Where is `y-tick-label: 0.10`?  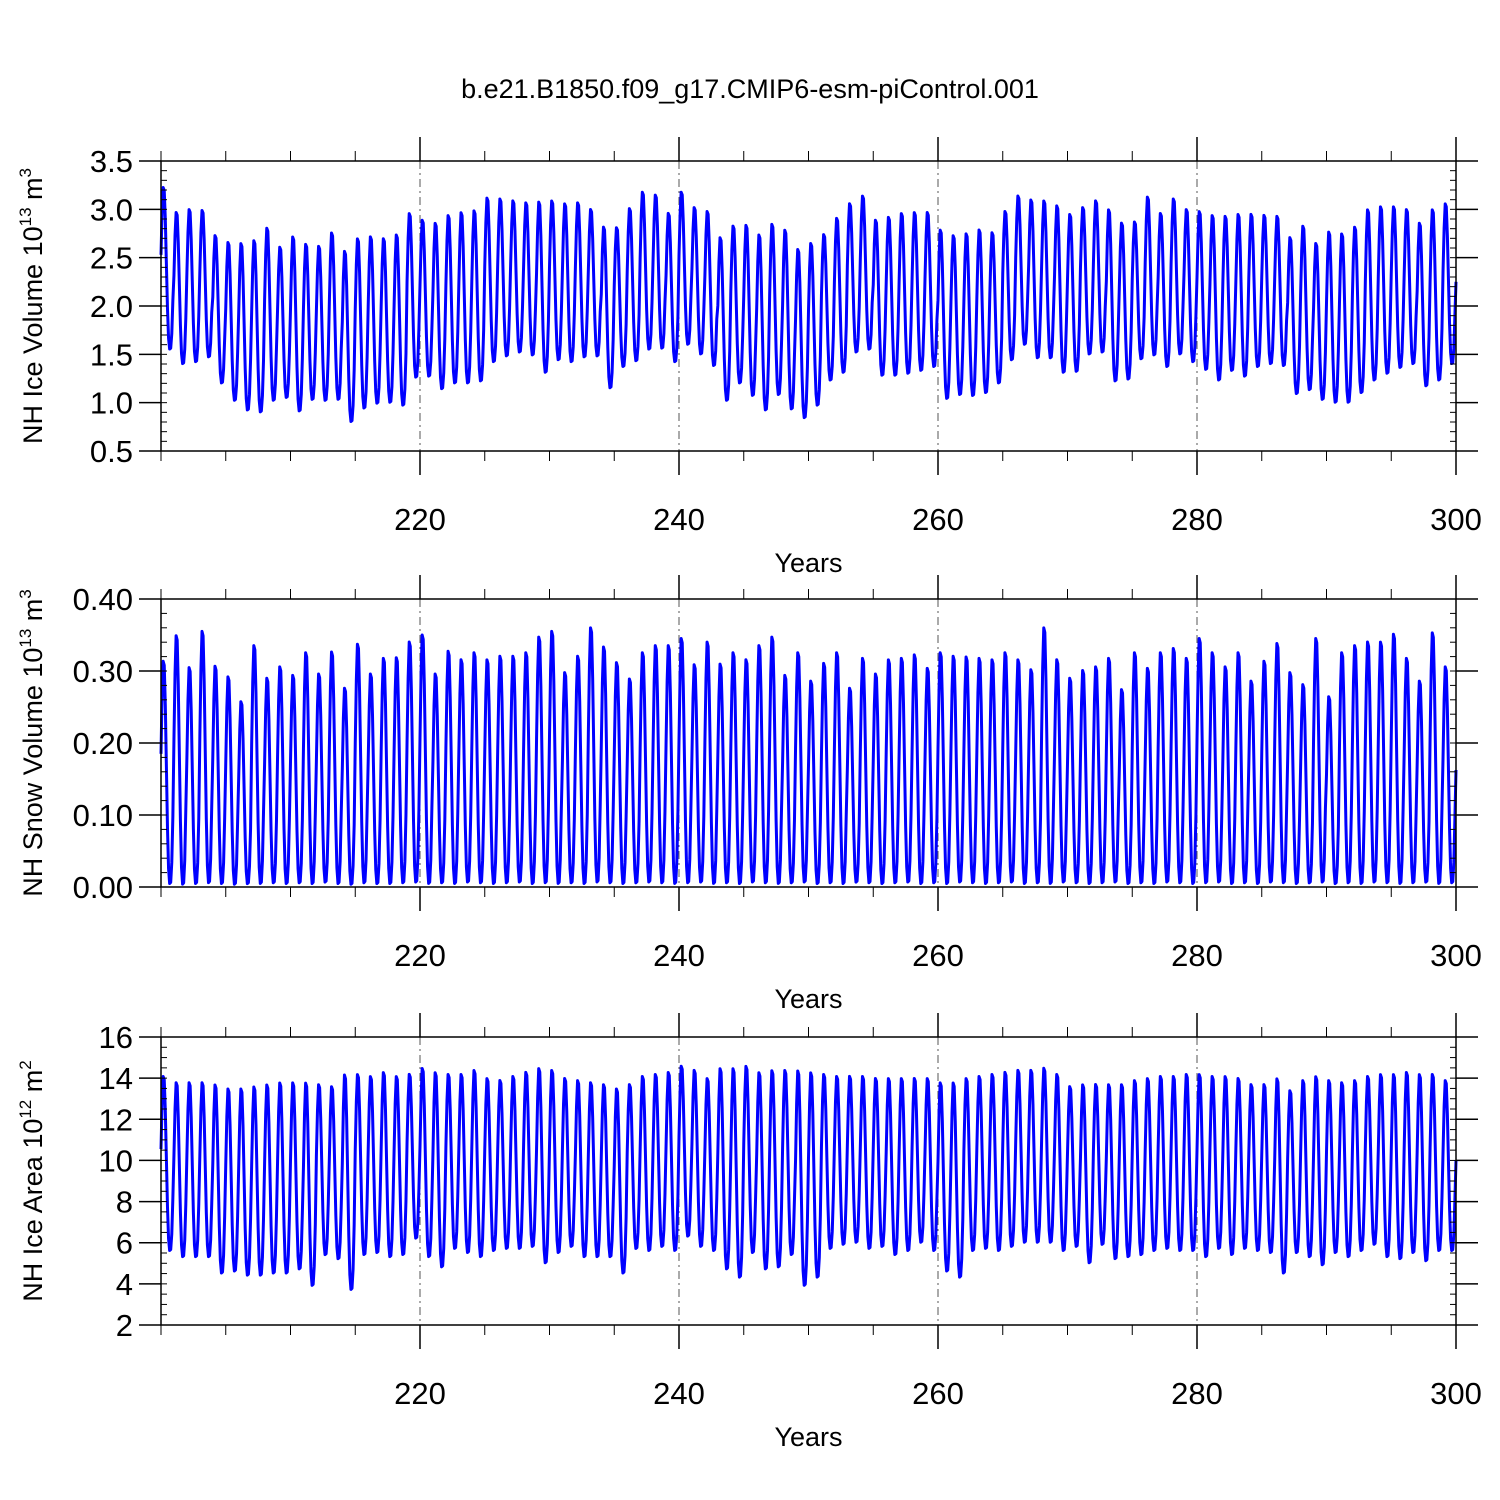
y-tick-label: 0.10 is located at coordinates (103, 815).